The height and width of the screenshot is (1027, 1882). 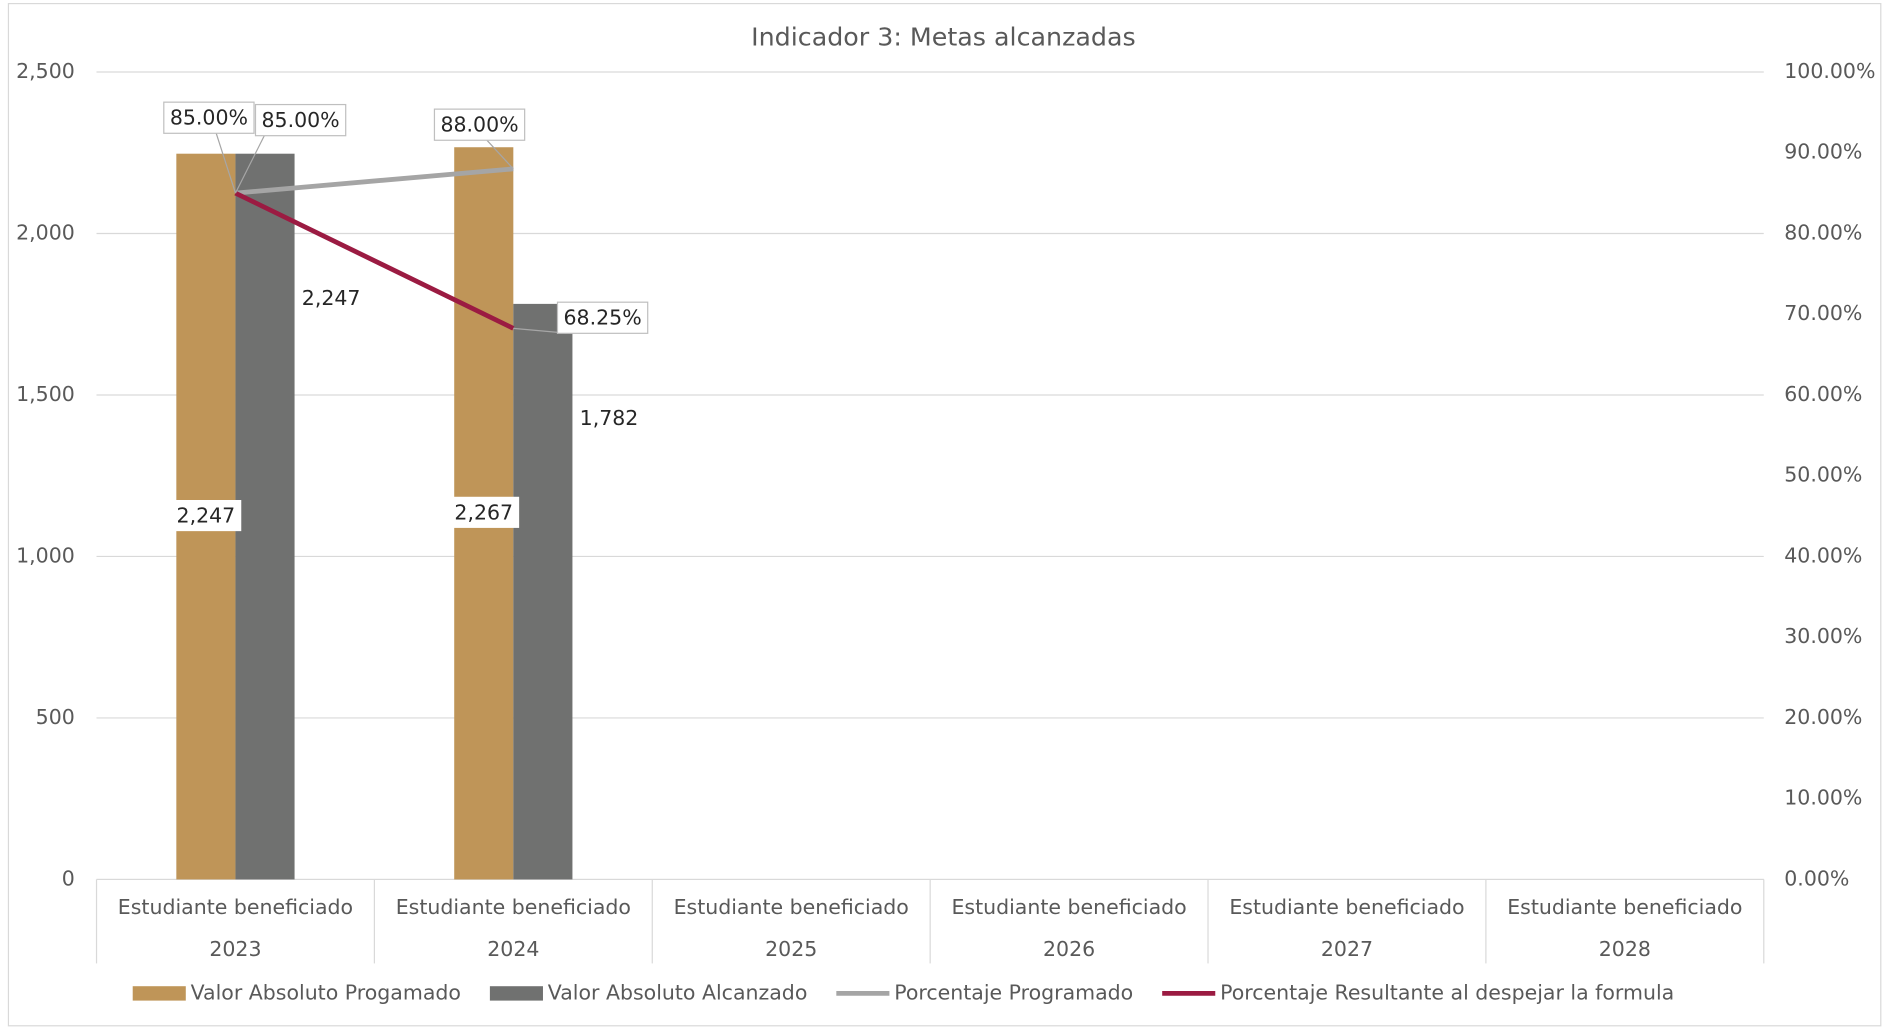 I want to click on y-tick-label: 2,000, so click(x=45, y=233).